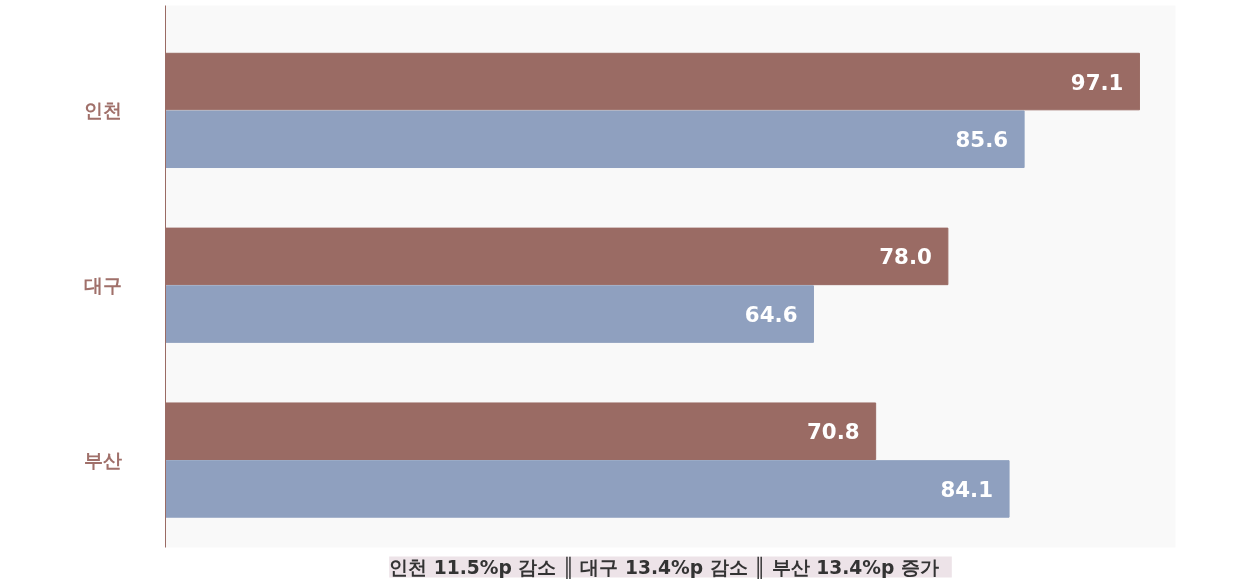 Image resolution: width=1235 pixels, height=584 pixels. Describe the element at coordinates (771, 315) in the screenshot. I see `data-label: 64.6` at that location.